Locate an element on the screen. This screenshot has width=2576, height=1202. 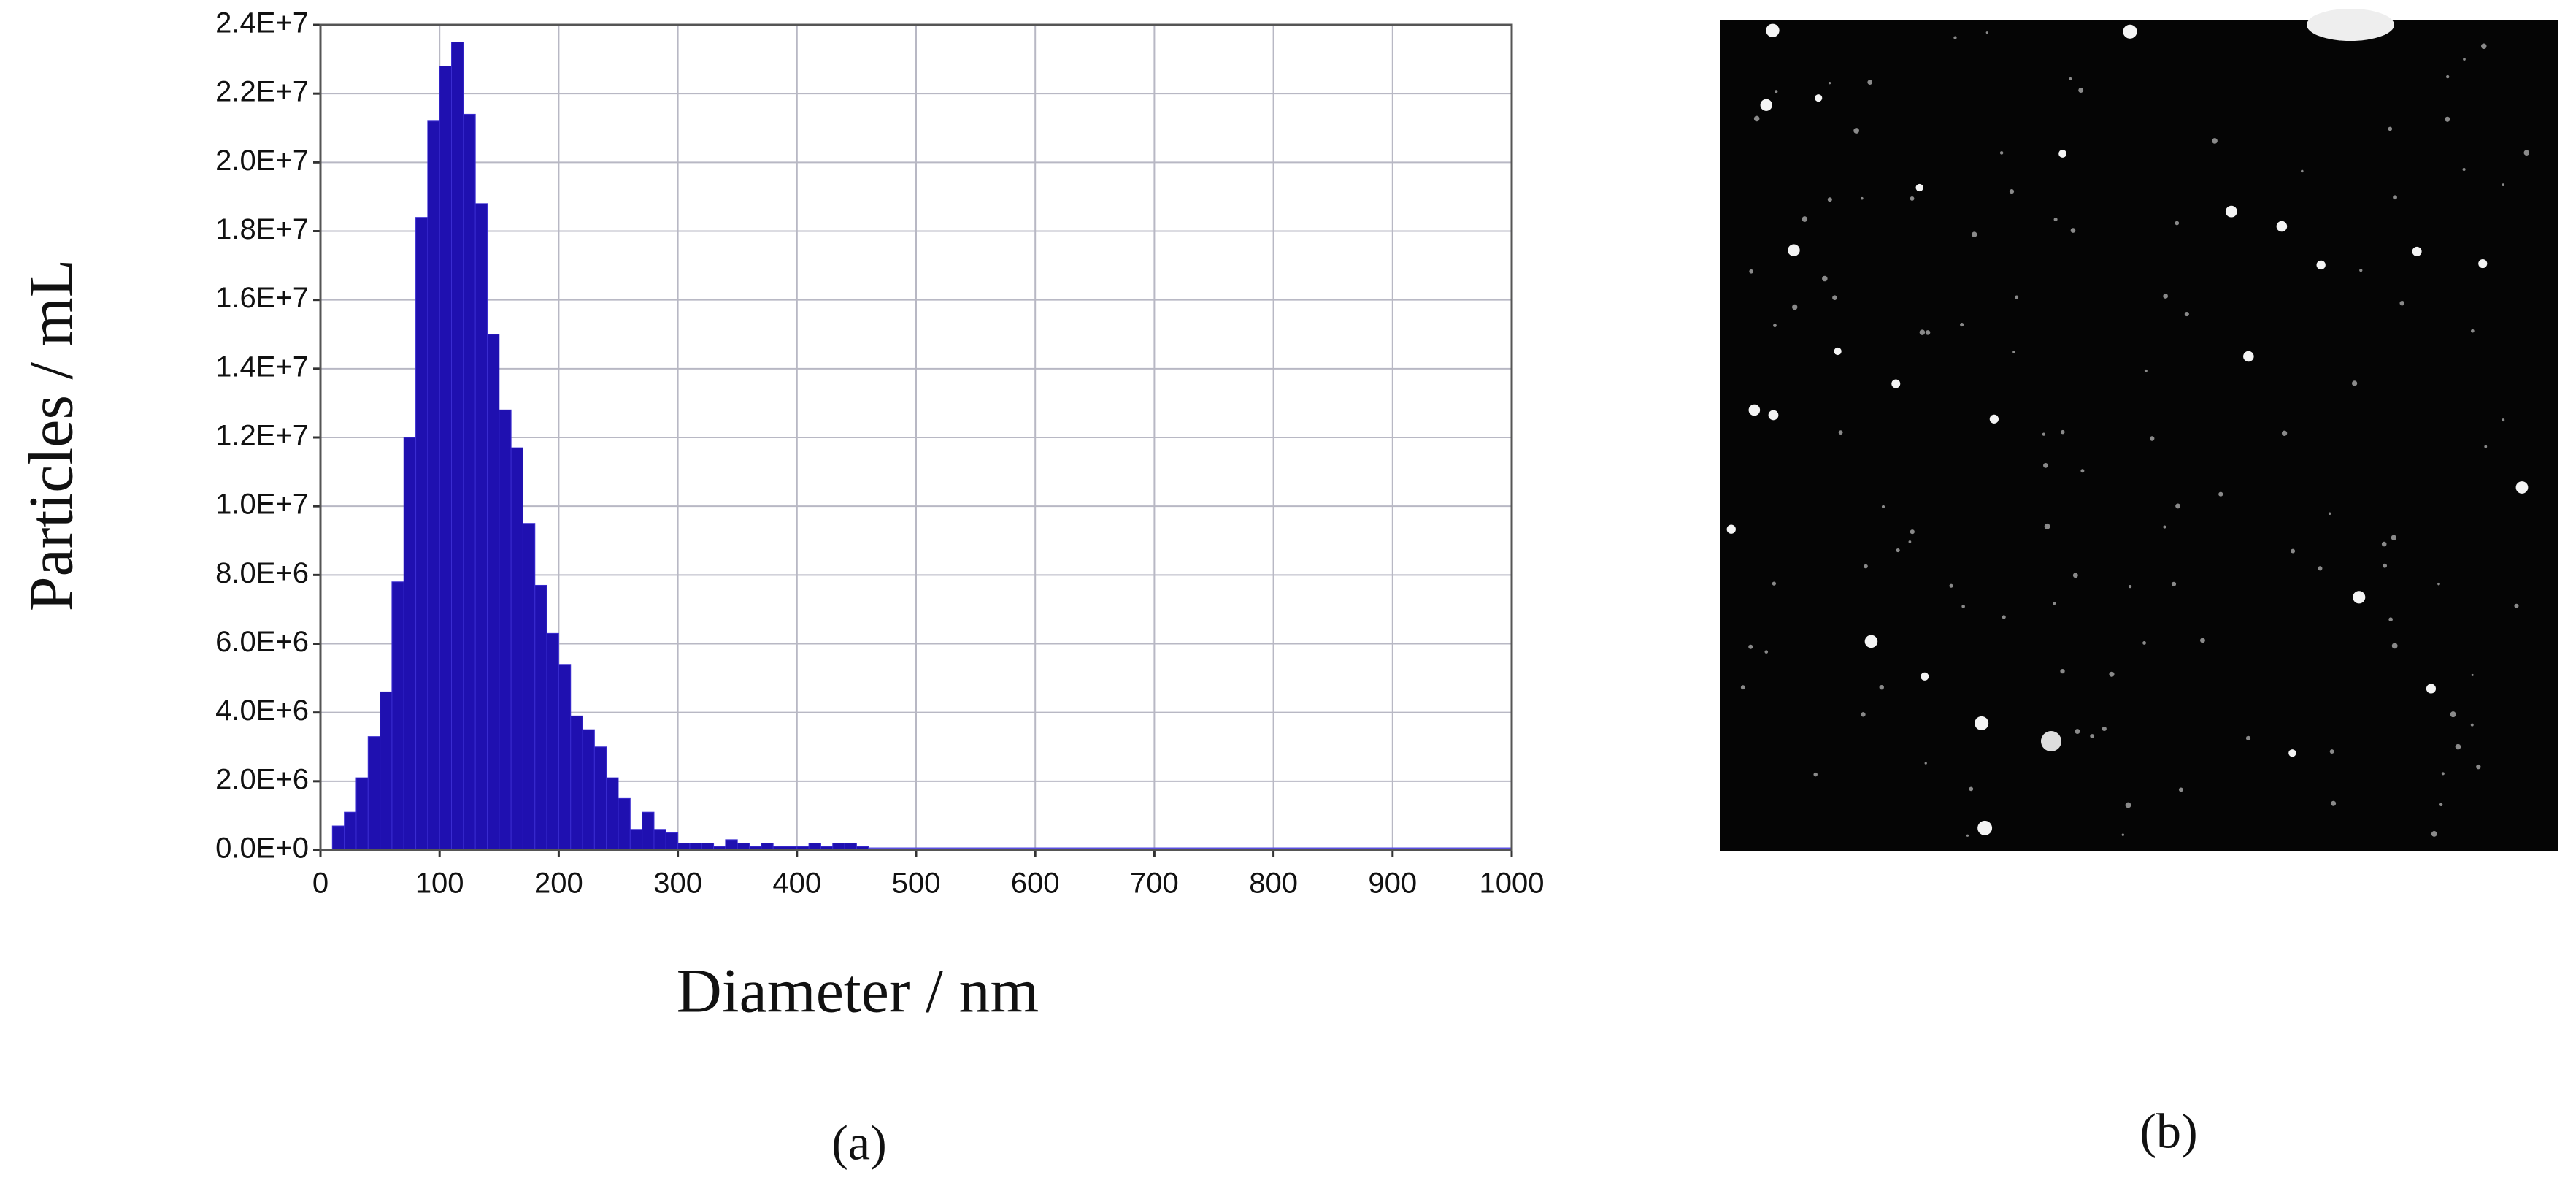
x-tick-label: 900 is located at coordinates (1392, 884).